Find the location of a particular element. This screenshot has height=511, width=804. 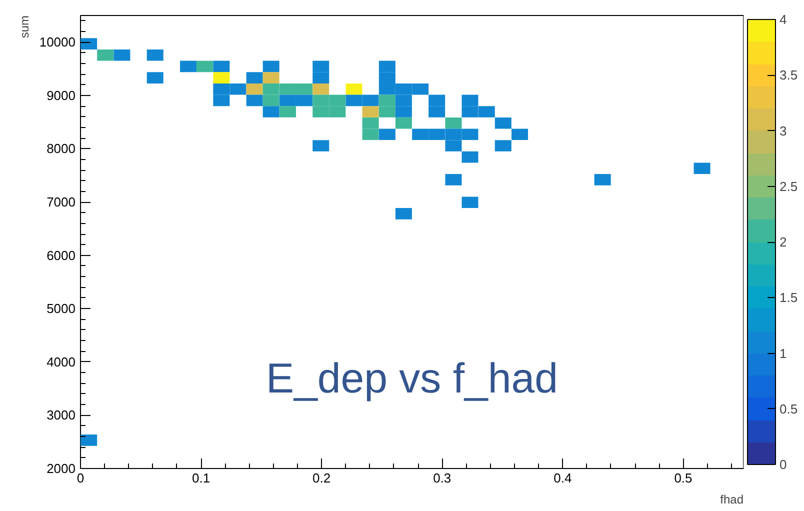

y-axis-title: sum is located at coordinates (25, 26).